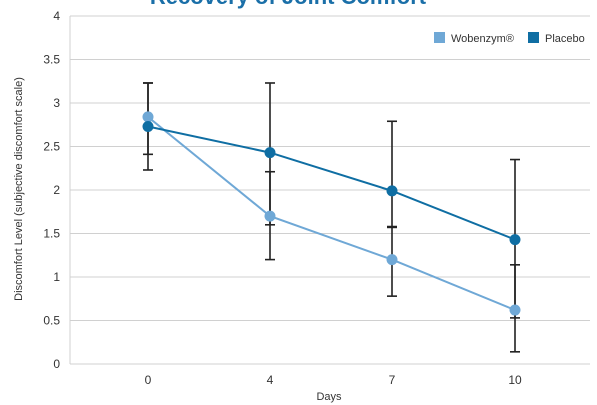  Describe the element at coordinates (51, 234) in the screenshot. I see `y-tick-label: 1.5` at that location.